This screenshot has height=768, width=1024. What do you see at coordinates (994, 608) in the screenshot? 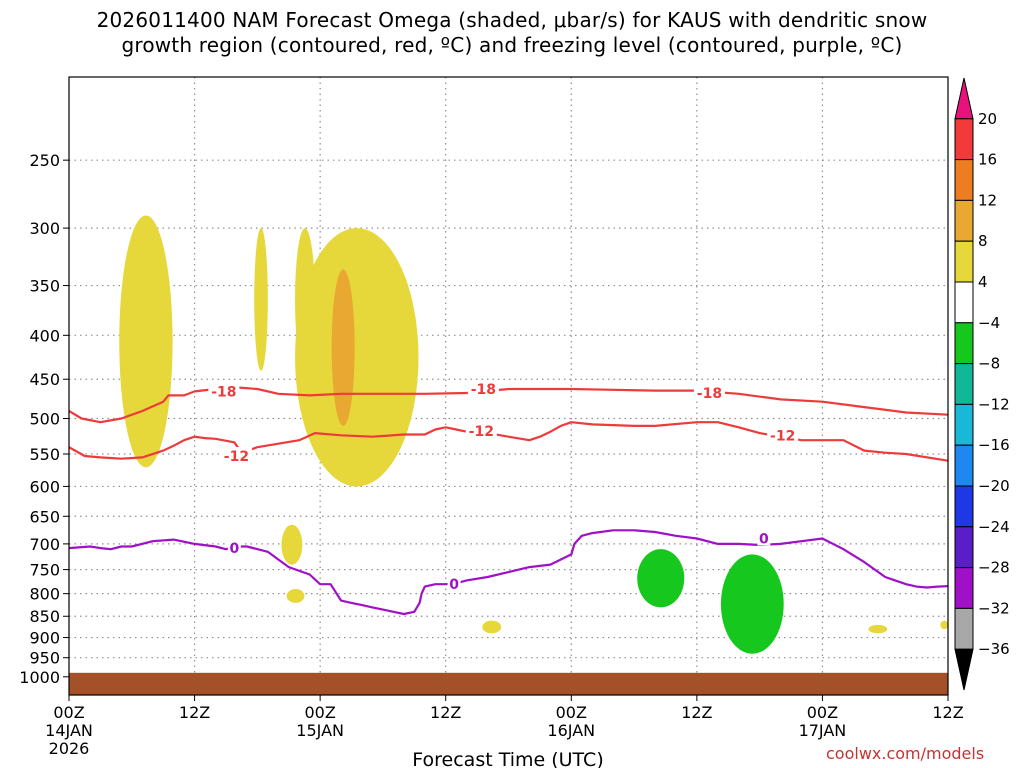
I see `colorbar-label-12: −32` at bounding box center [994, 608].